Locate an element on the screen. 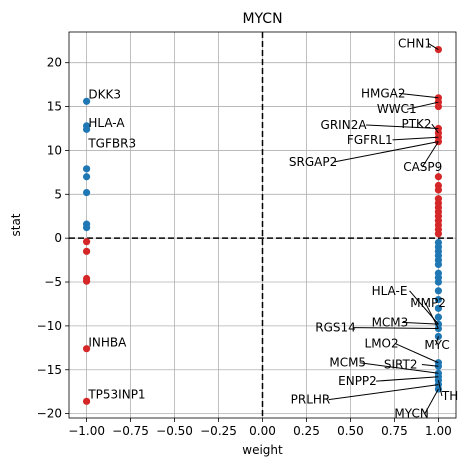 The width and height of the screenshot is (466, 470). annotation-label: SIRT2 is located at coordinates (401, 364).